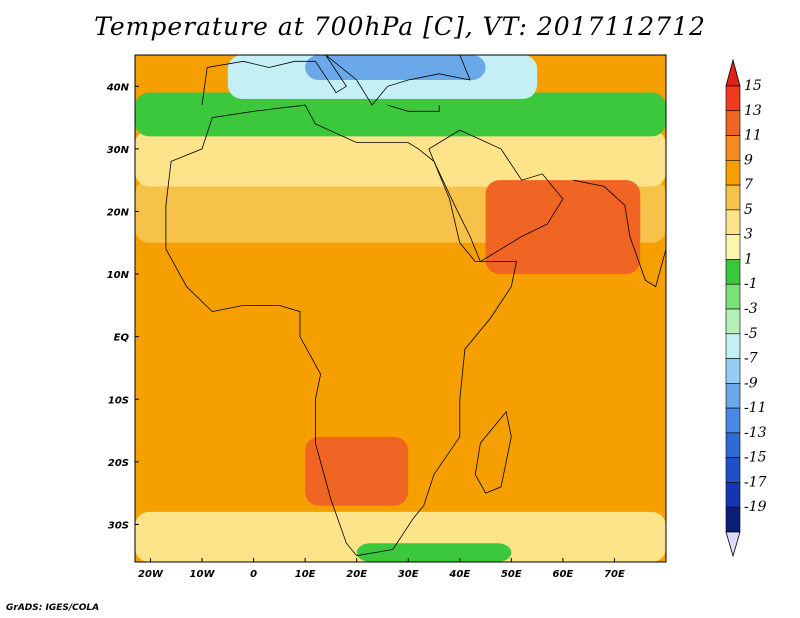 The width and height of the screenshot is (800, 618). What do you see at coordinates (122, 338) in the screenshot?
I see `lat-tick-label: EQ` at bounding box center [122, 338].